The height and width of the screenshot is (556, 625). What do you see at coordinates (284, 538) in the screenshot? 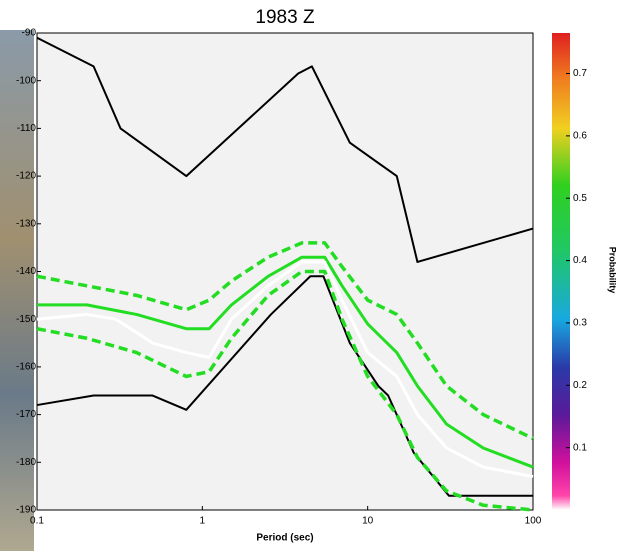
I see `x-axis-label: Period (sec)` at bounding box center [284, 538].